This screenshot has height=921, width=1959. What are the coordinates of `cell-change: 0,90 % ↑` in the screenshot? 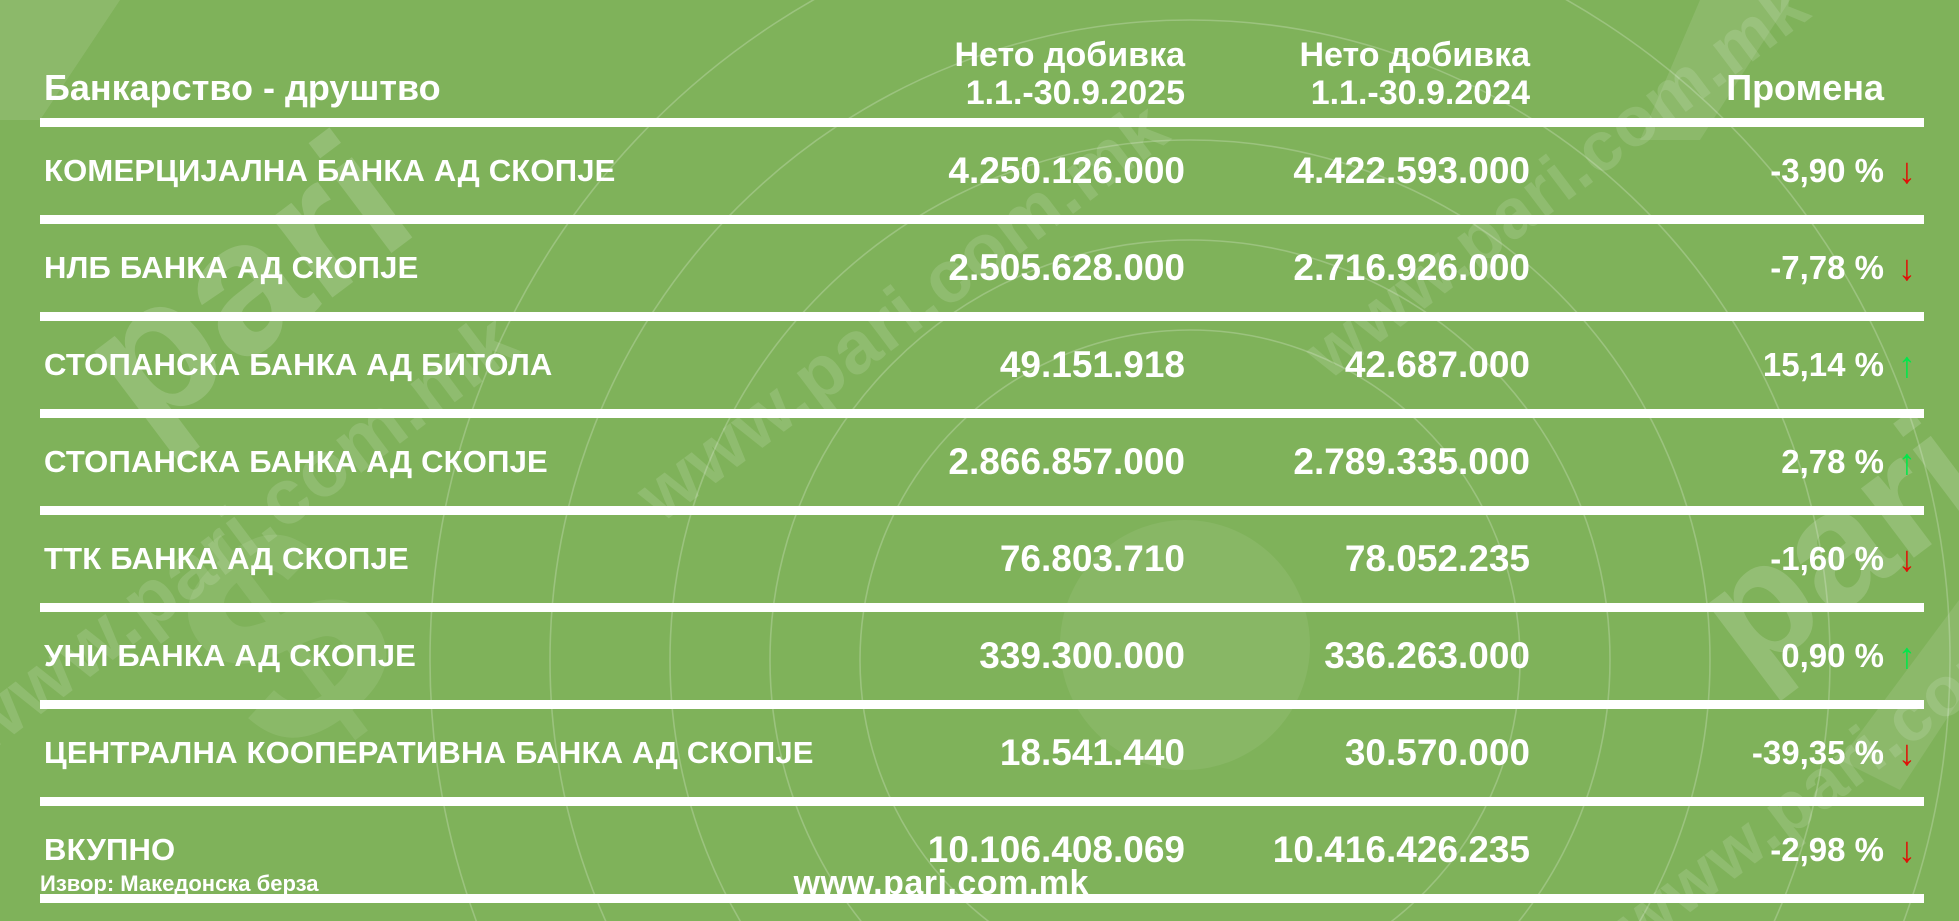 It's located at (1727, 656).